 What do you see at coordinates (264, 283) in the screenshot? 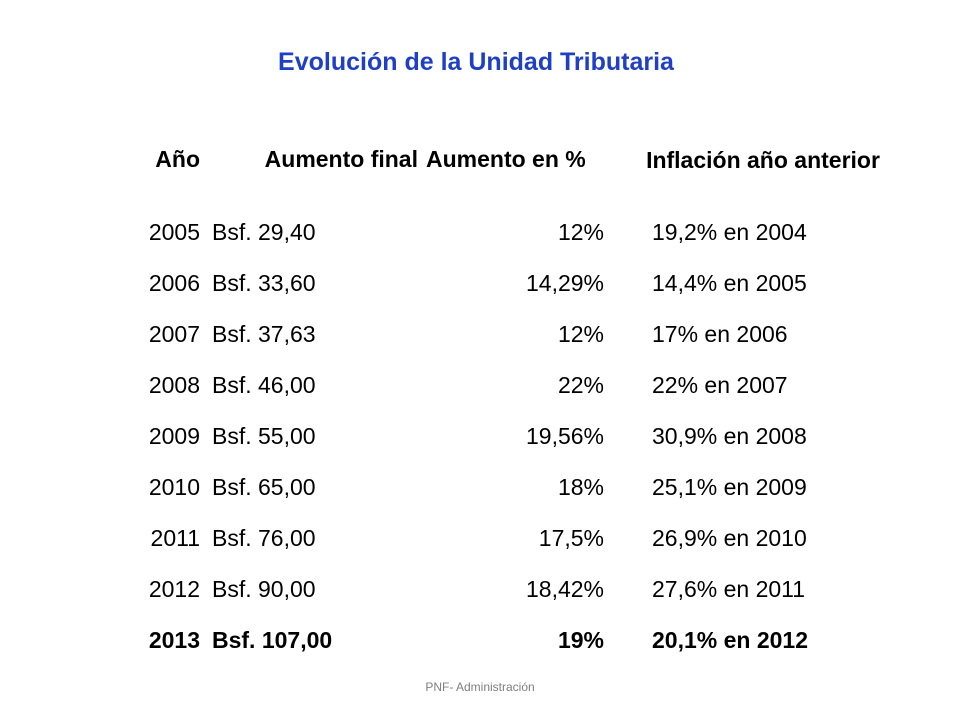
I see `cell-final-increase: Bsf. 33,60` at bounding box center [264, 283].